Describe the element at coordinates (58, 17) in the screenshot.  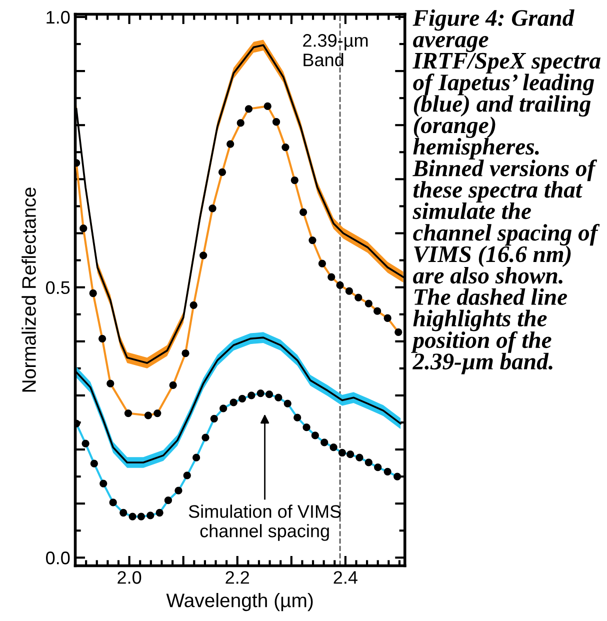
I see `y-tick-label: 1.0` at that location.